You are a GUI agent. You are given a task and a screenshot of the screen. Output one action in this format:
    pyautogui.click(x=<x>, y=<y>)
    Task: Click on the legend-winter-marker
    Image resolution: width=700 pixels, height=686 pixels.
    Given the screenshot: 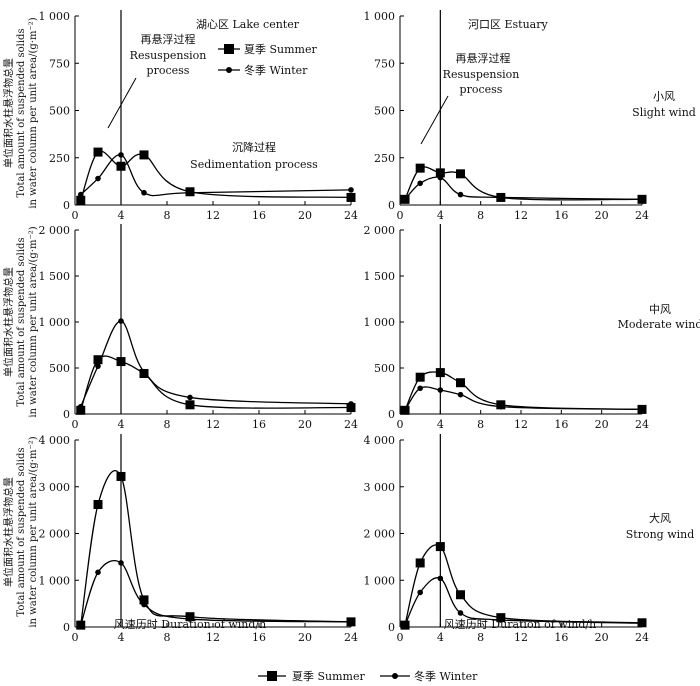 What is the action you would take?
    pyautogui.click(x=395, y=676)
    